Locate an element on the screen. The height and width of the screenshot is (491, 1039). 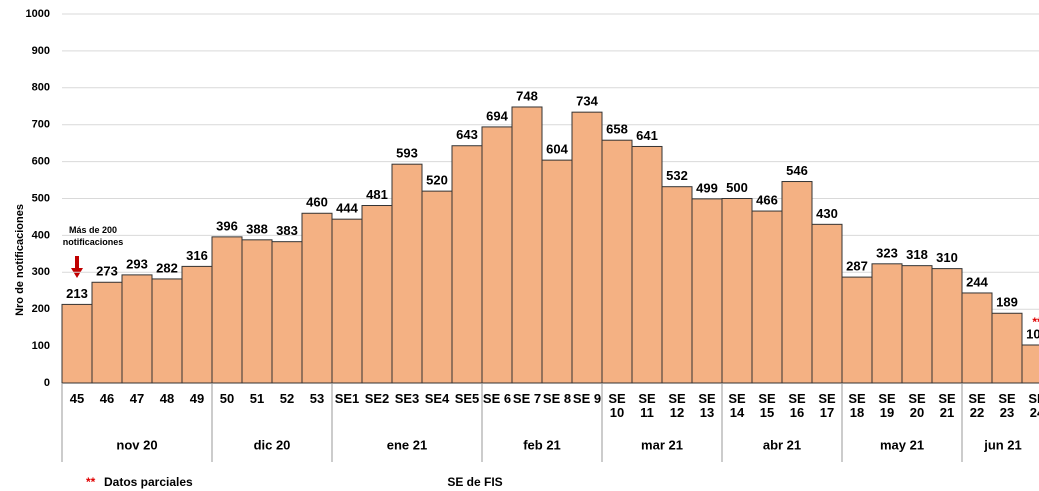
x-tick-label: SE 8 is located at coordinates (557, 398).